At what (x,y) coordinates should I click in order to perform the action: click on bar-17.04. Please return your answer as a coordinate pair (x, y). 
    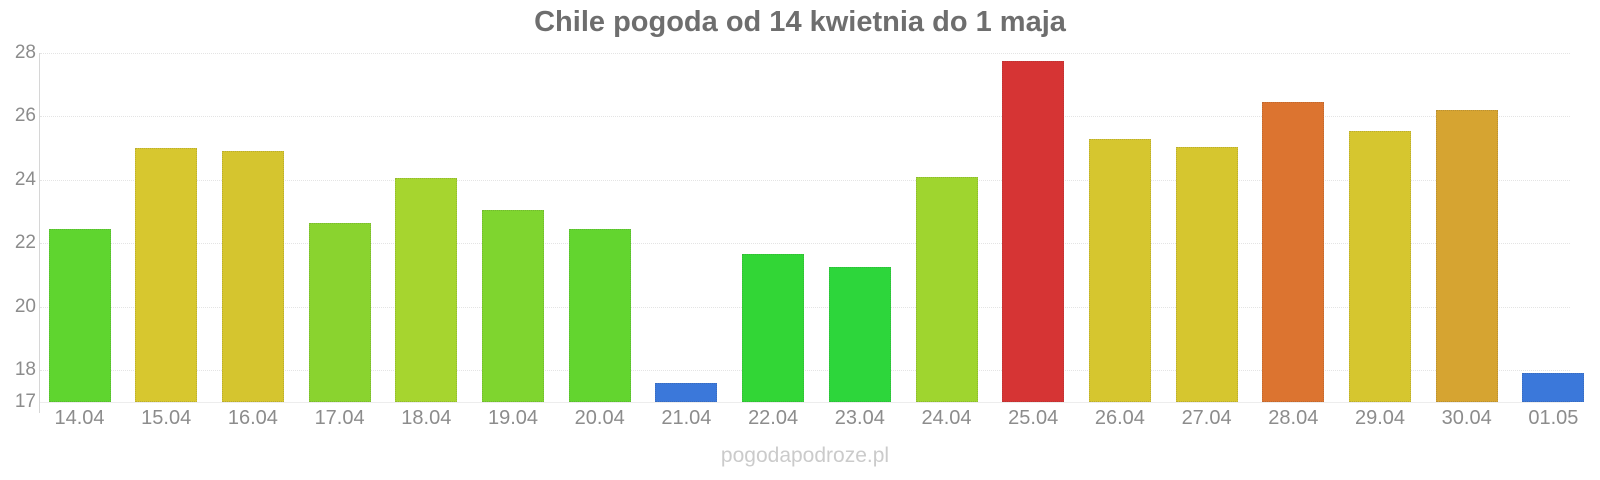
    Looking at the image, I should click on (339, 312).